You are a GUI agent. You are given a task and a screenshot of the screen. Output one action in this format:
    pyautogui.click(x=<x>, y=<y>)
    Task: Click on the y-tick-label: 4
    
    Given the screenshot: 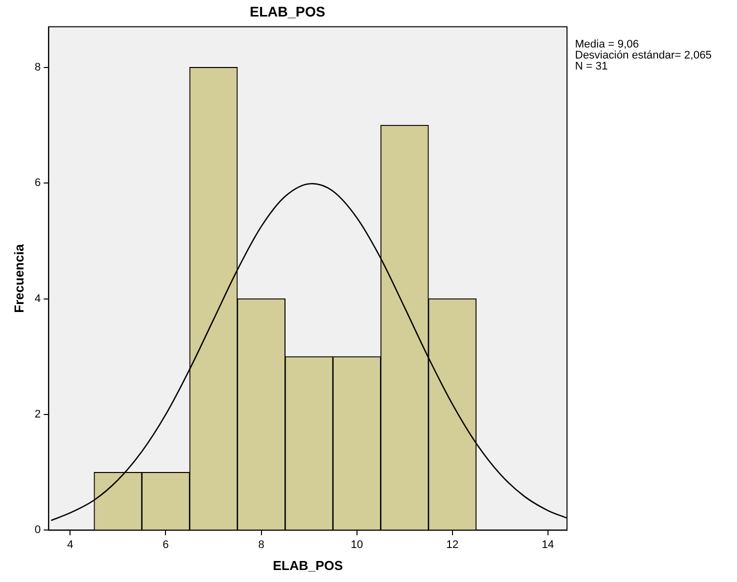 What is the action you would take?
    pyautogui.click(x=37, y=298)
    